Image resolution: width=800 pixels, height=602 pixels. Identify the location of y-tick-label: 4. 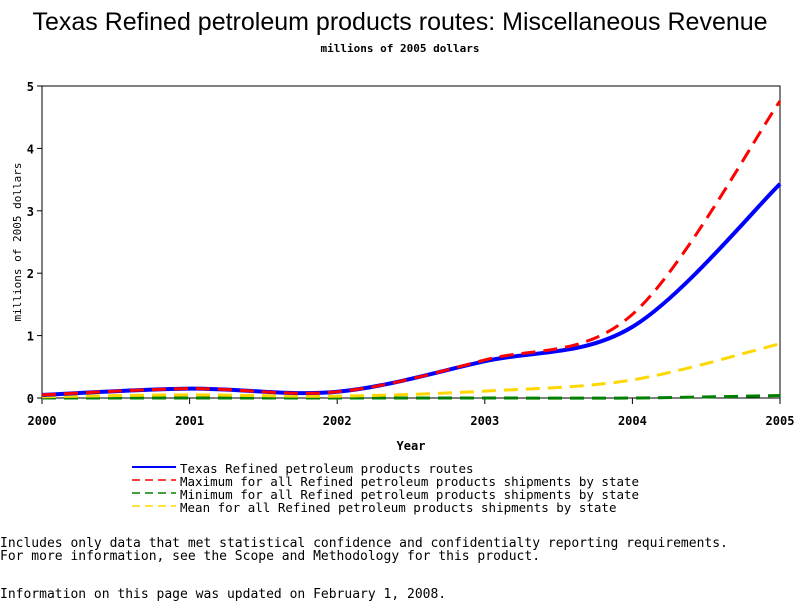
(30, 149).